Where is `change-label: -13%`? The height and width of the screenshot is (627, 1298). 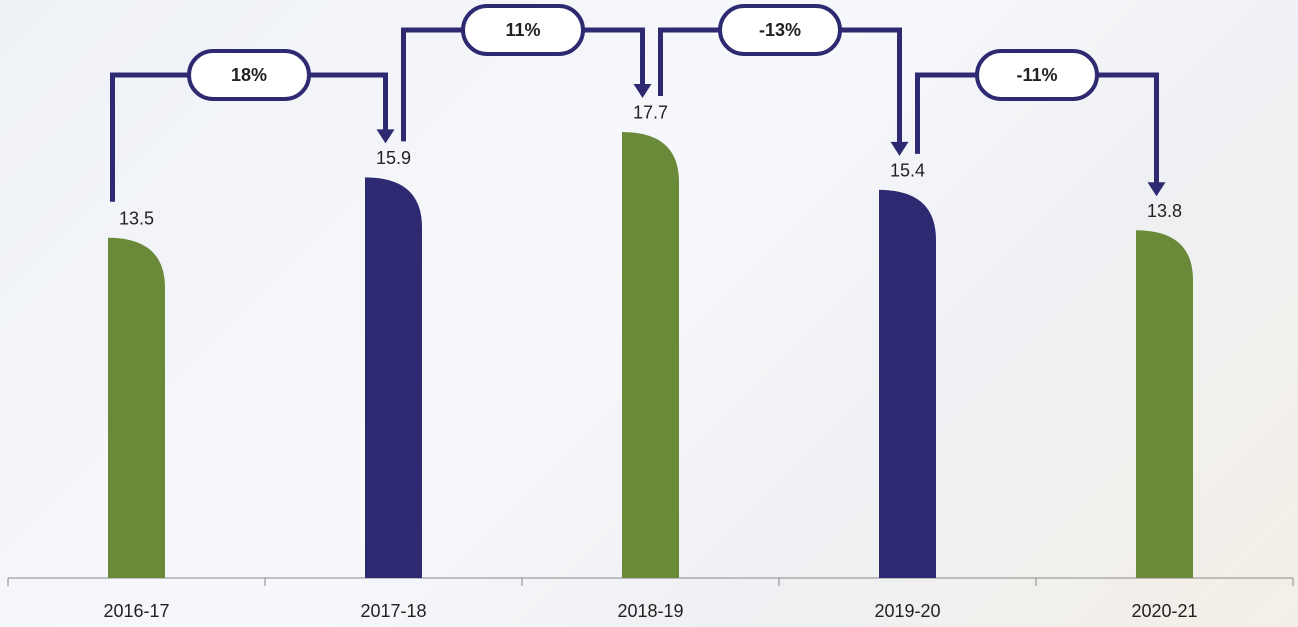 change-label: -13% is located at coordinates (780, 30).